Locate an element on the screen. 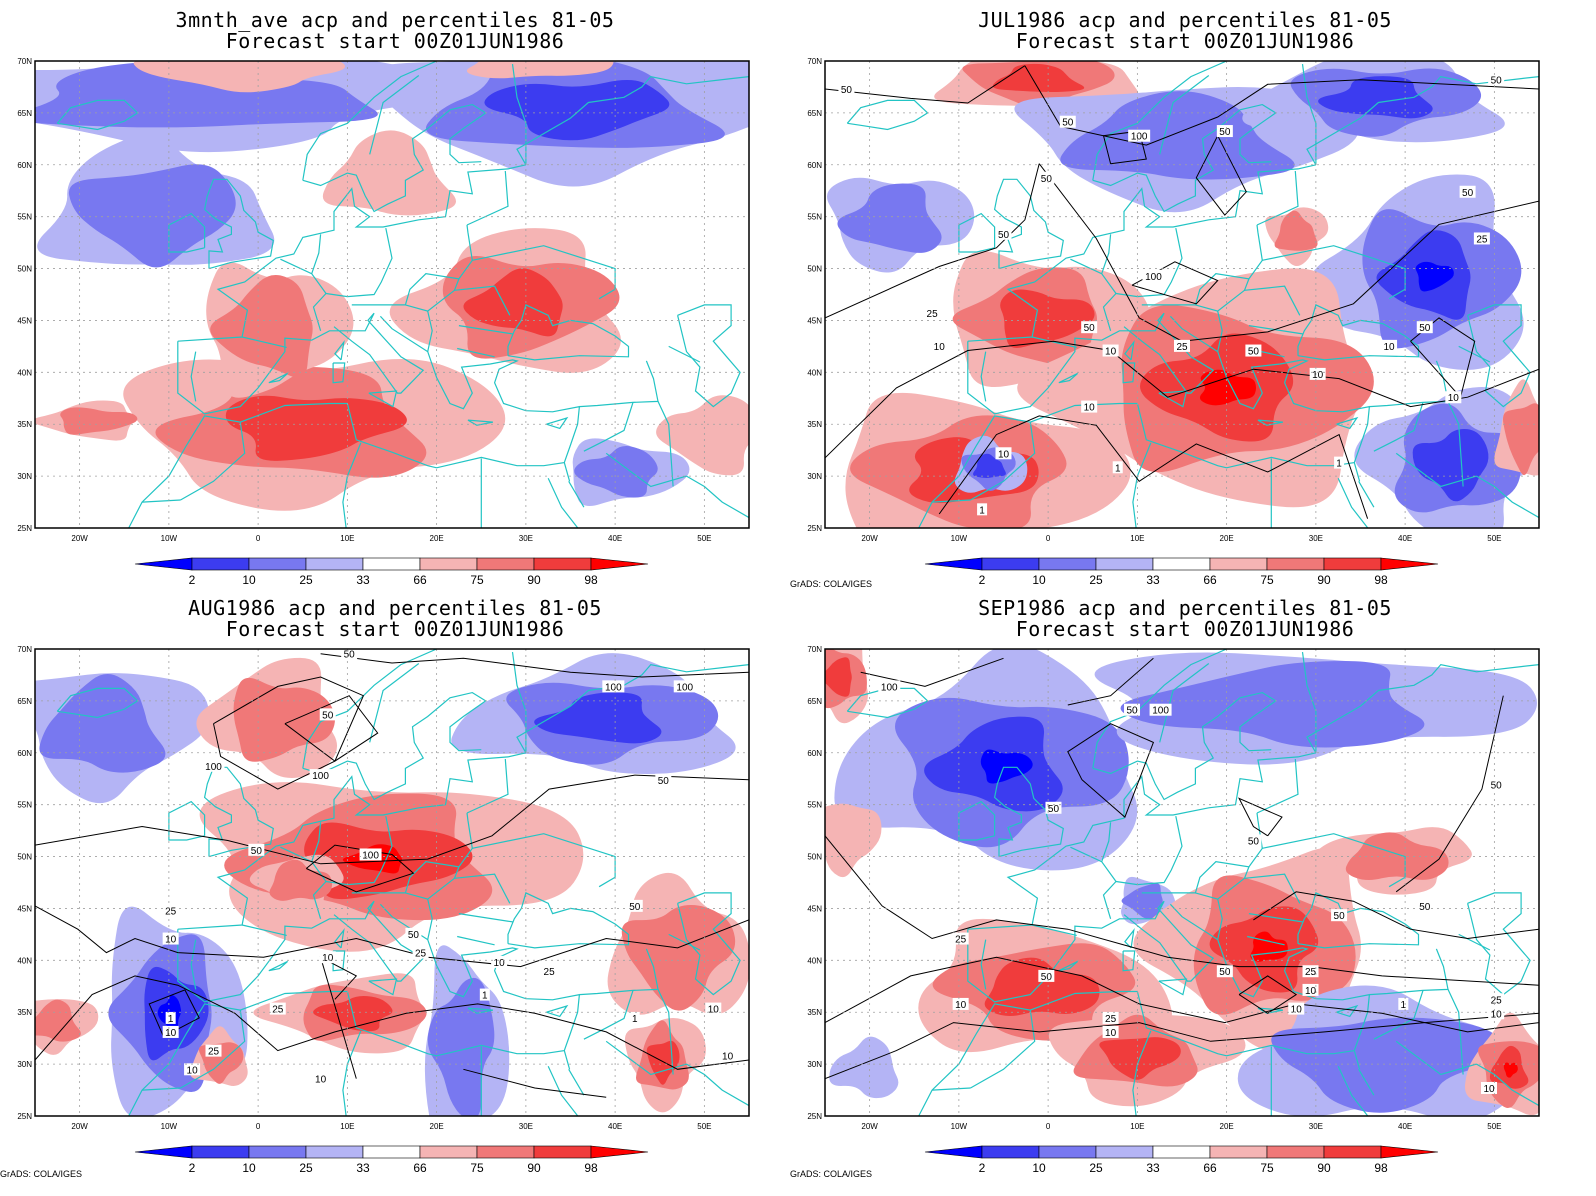  legend-label: 33 is located at coordinates (363, 580).